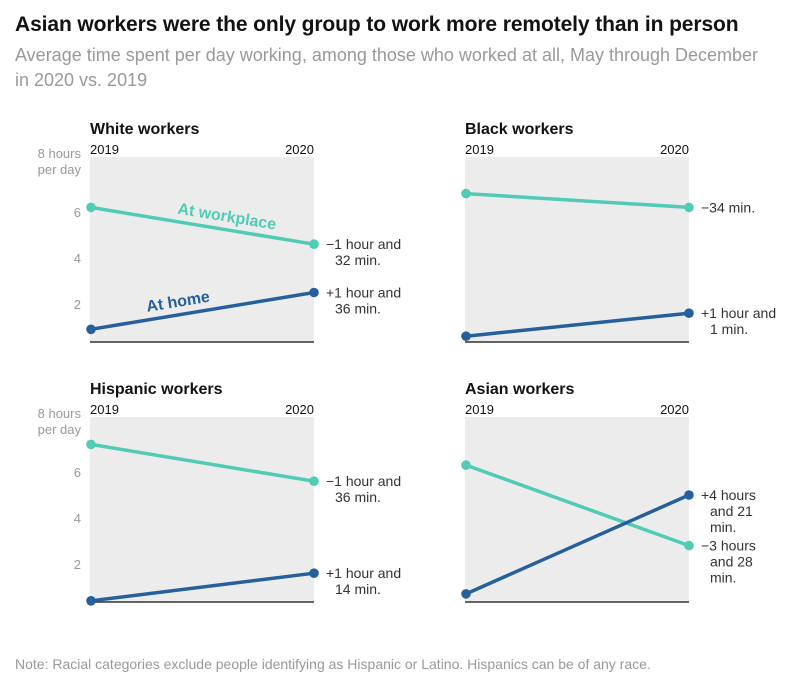  What do you see at coordinates (363, 489) in the screenshot?
I see `change-label: −1 hour and 36 min.` at bounding box center [363, 489].